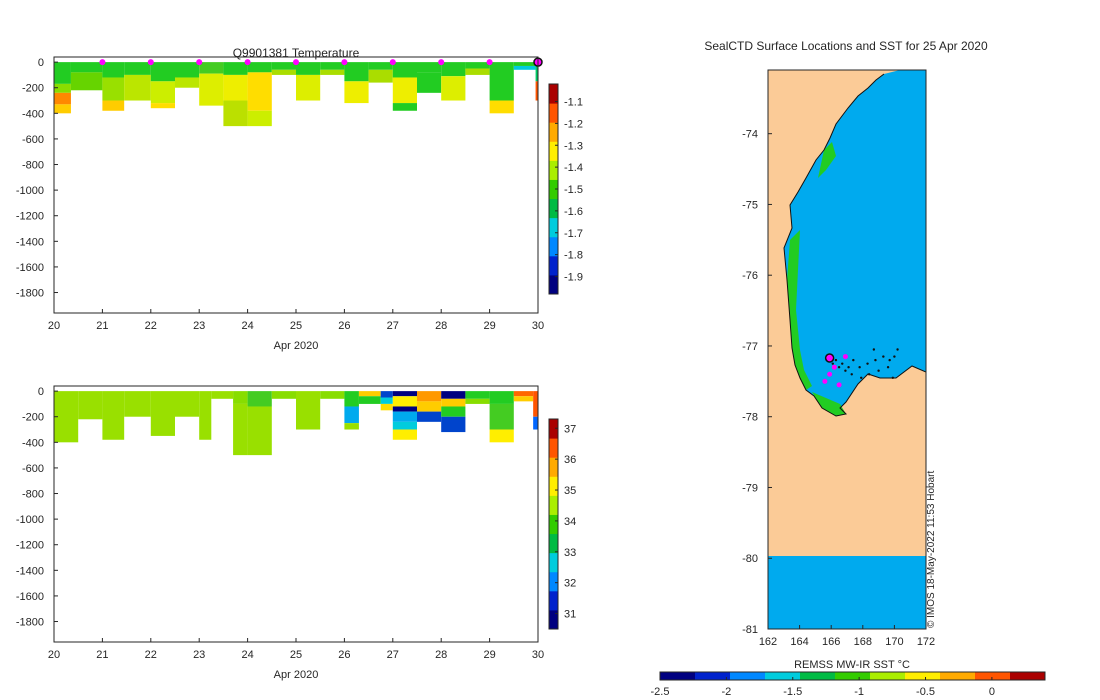  Describe the element at coordinates (296, 423) in the screenshot. I see `salinity-cells` at that location.